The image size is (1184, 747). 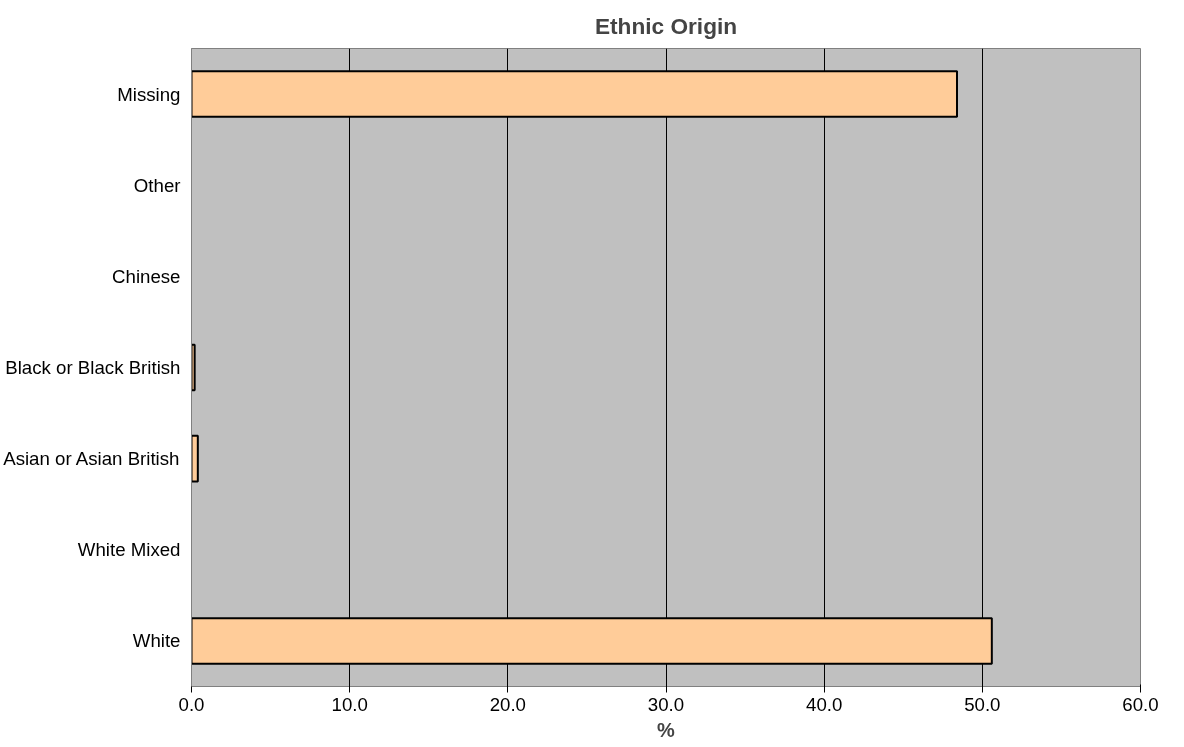 What do you see at coordinates (507, 704) in the screenshot?
I see `x-tick-label: 20.0` at bounding box center [507, 704].